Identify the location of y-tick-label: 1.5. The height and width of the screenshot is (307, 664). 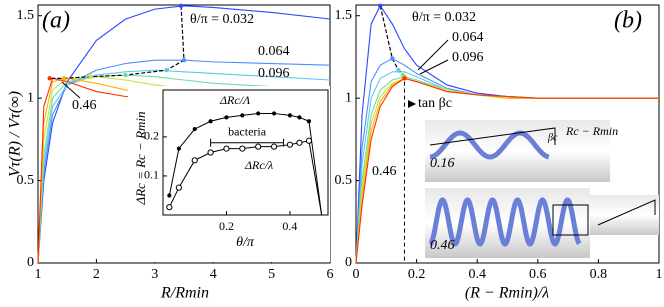
(26, 15).